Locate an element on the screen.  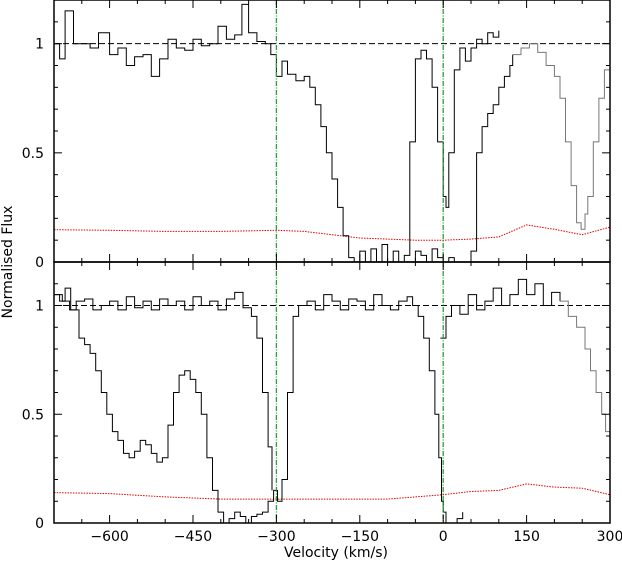
x-tick-label: −450 is located at coordinates (193, 537).